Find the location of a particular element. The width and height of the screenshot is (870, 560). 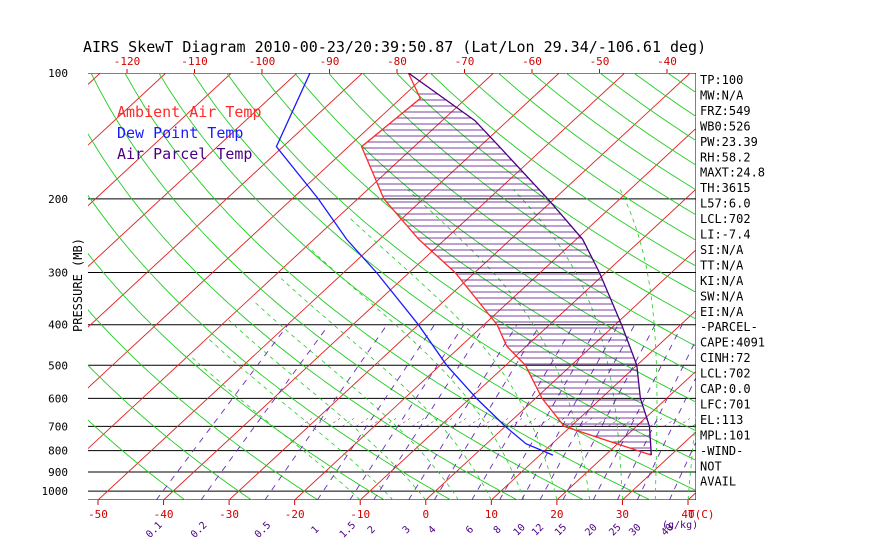

y-tick-label: 800 is located at coordinates (58, 451).